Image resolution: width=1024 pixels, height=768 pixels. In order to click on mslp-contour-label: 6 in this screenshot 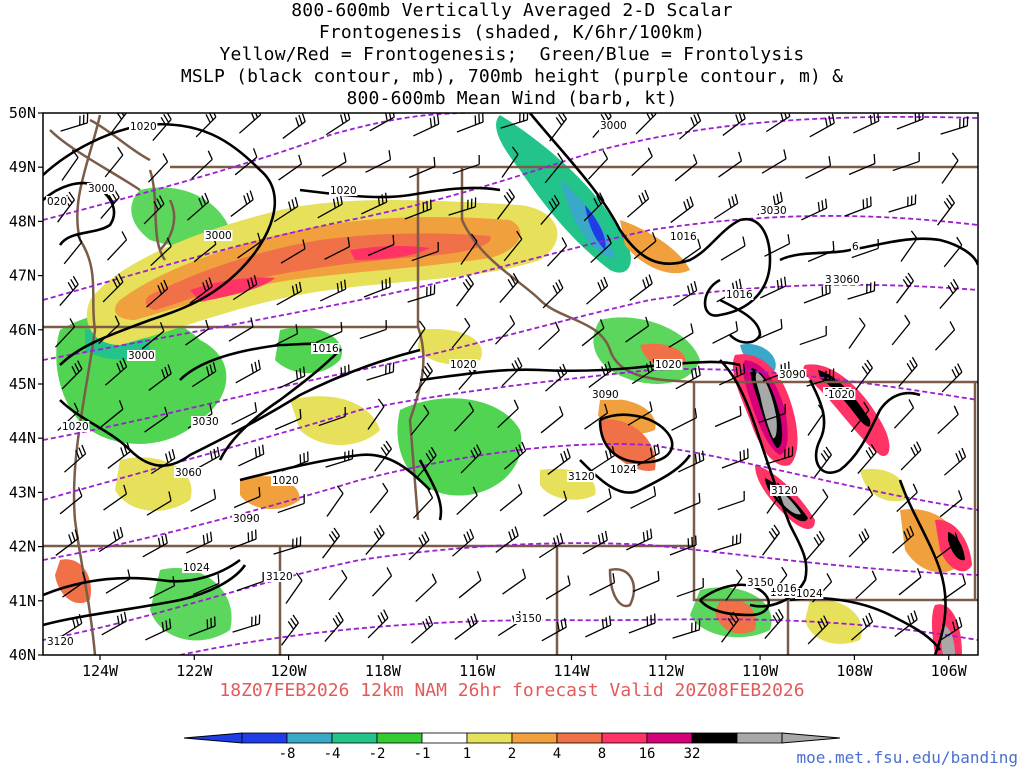, I will do `click(855, 247)`.